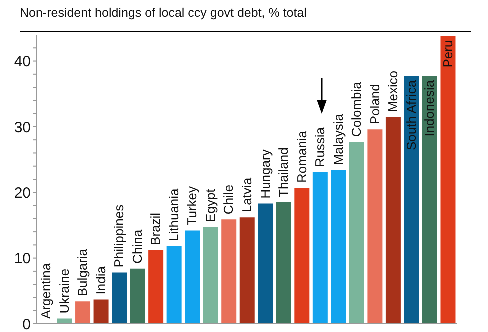 The height and width of the screenshot is (332, 488). I want to click on x-tick-label: Malaysia, so click(338, 139).